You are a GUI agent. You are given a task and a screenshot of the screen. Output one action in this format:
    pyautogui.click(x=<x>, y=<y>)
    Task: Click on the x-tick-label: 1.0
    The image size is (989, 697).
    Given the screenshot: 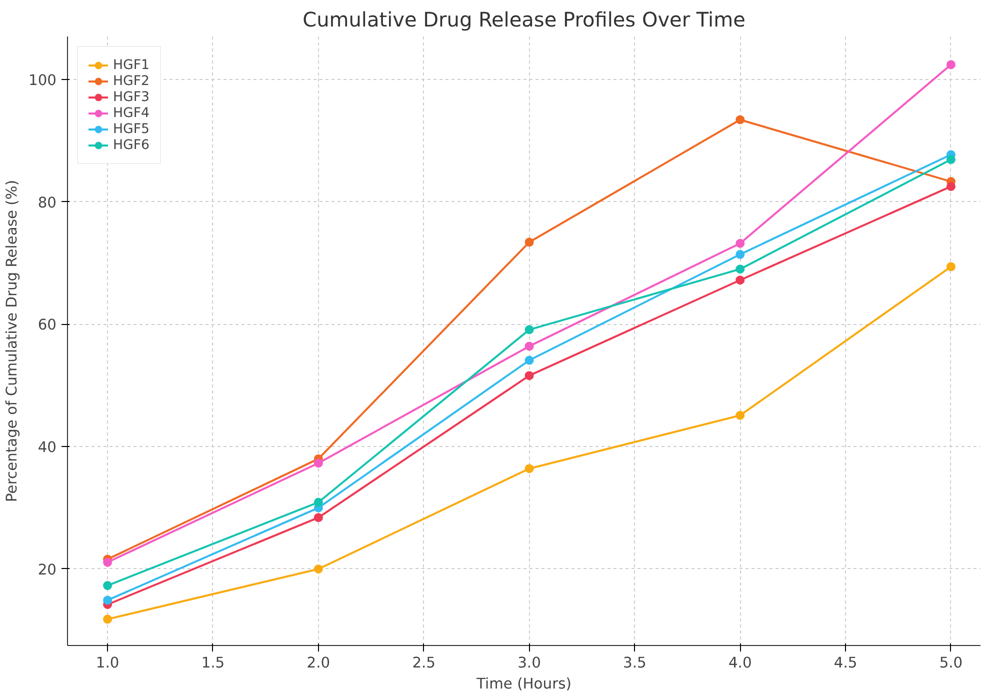 What is the action you would take?
    pyautogui.click(x=108, y=663)
    